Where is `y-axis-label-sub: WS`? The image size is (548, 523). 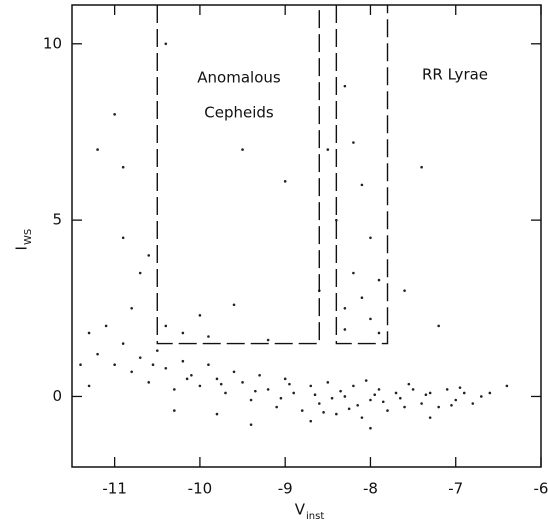 y-axis-label-sub: WS is located at coordinates (28, 237).